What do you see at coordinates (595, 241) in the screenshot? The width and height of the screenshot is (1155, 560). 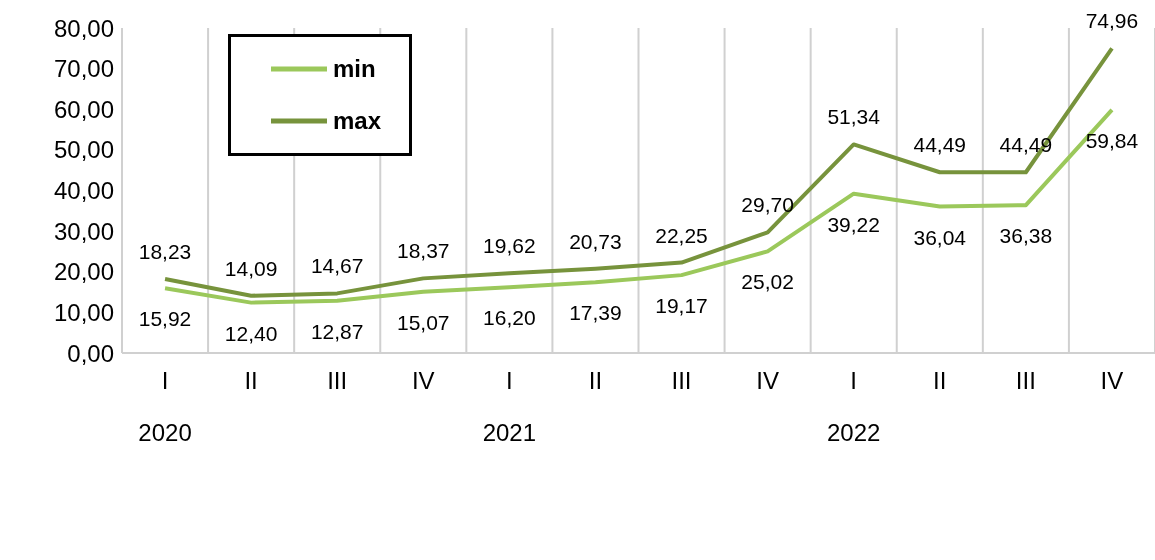 I see `data-label: 20,73` at bounding box center [595, 241].